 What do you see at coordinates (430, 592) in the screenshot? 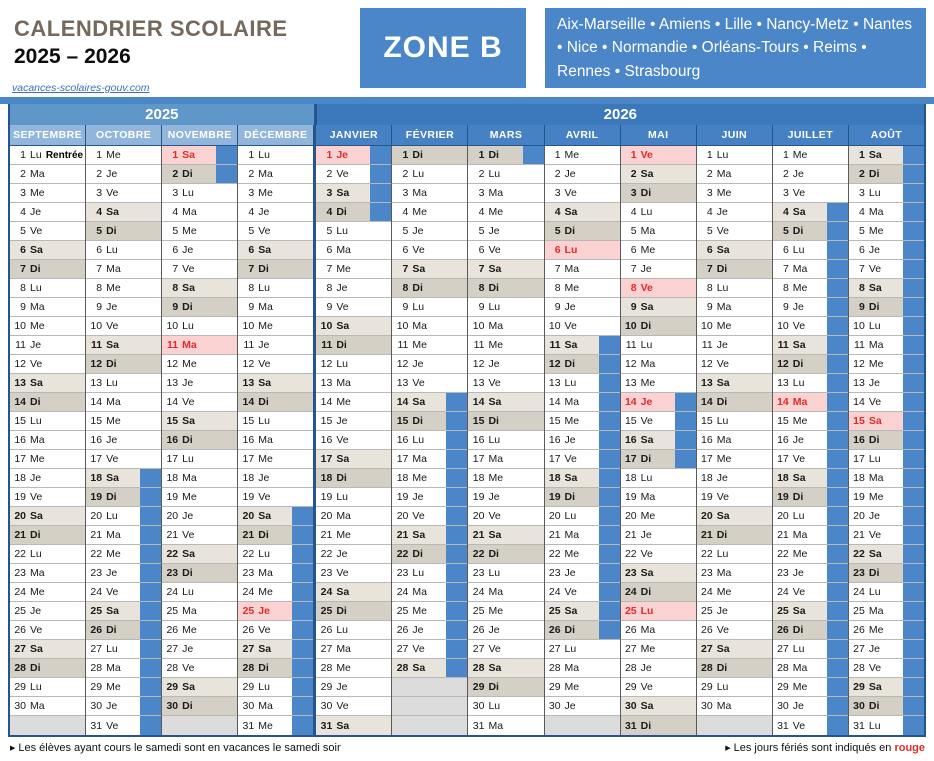
I see `day-cell: 24 Ma` at bounding box center [430, 592].